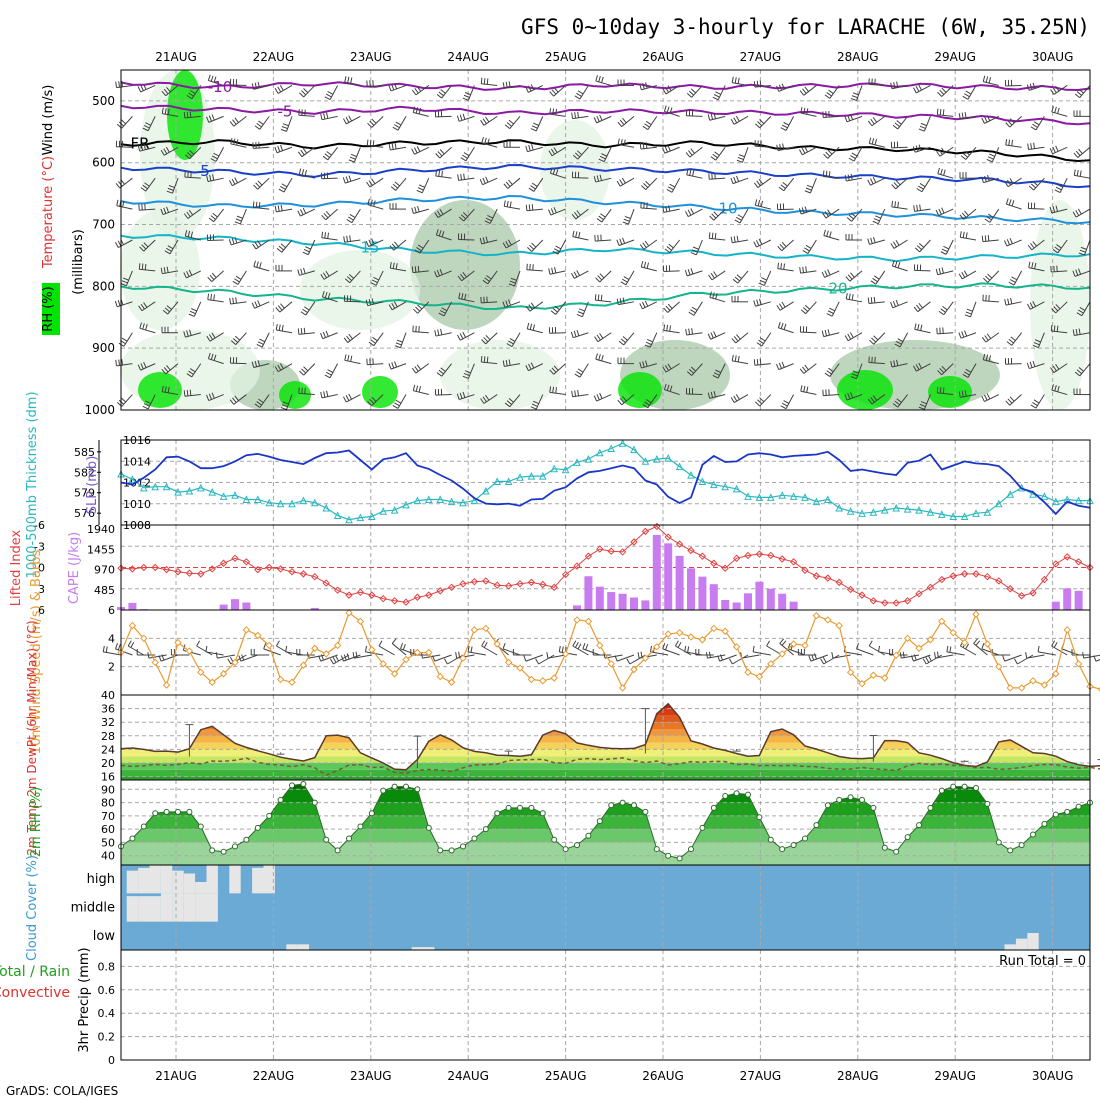 This screenshot has width=1100, height=1100. What do you see at coordinates (84, 452) in the screenshot?
I see `thickness-tick: 585` at bounding box center [84, 452].